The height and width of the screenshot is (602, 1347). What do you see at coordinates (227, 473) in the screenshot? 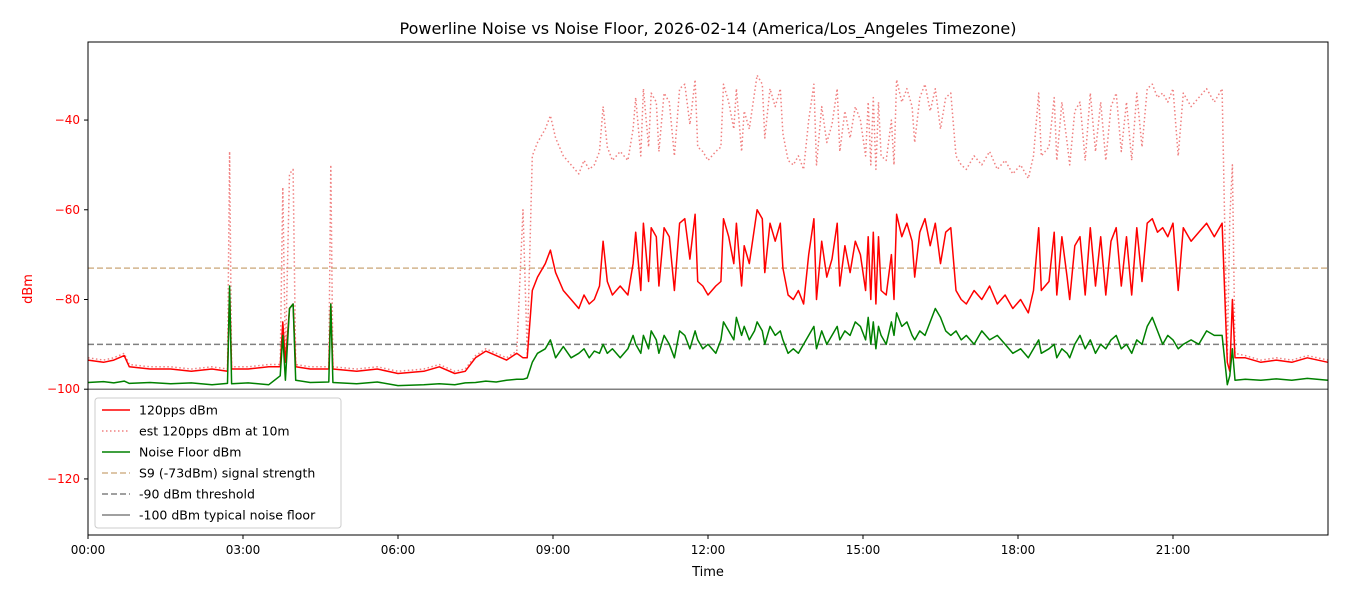
I see `legend-label-s9: S9 (-73dBm) signal strength` at bounding box center [227, 473].